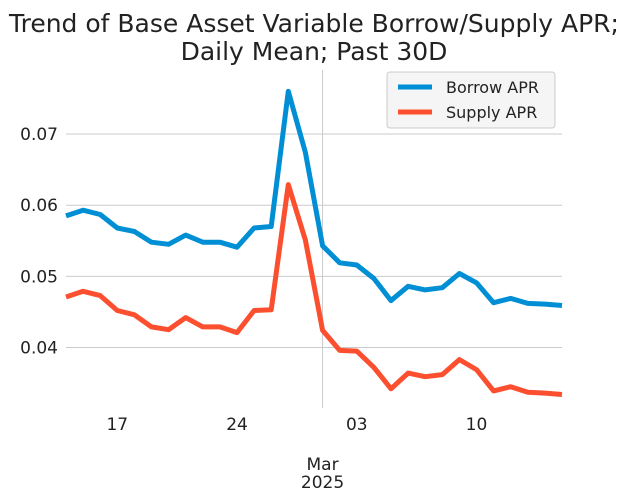  What do you see at coordinates (471, 100) in the screenshot?
I see `legend: Borrow APR Supply APR` at bounding box center [471, 100].